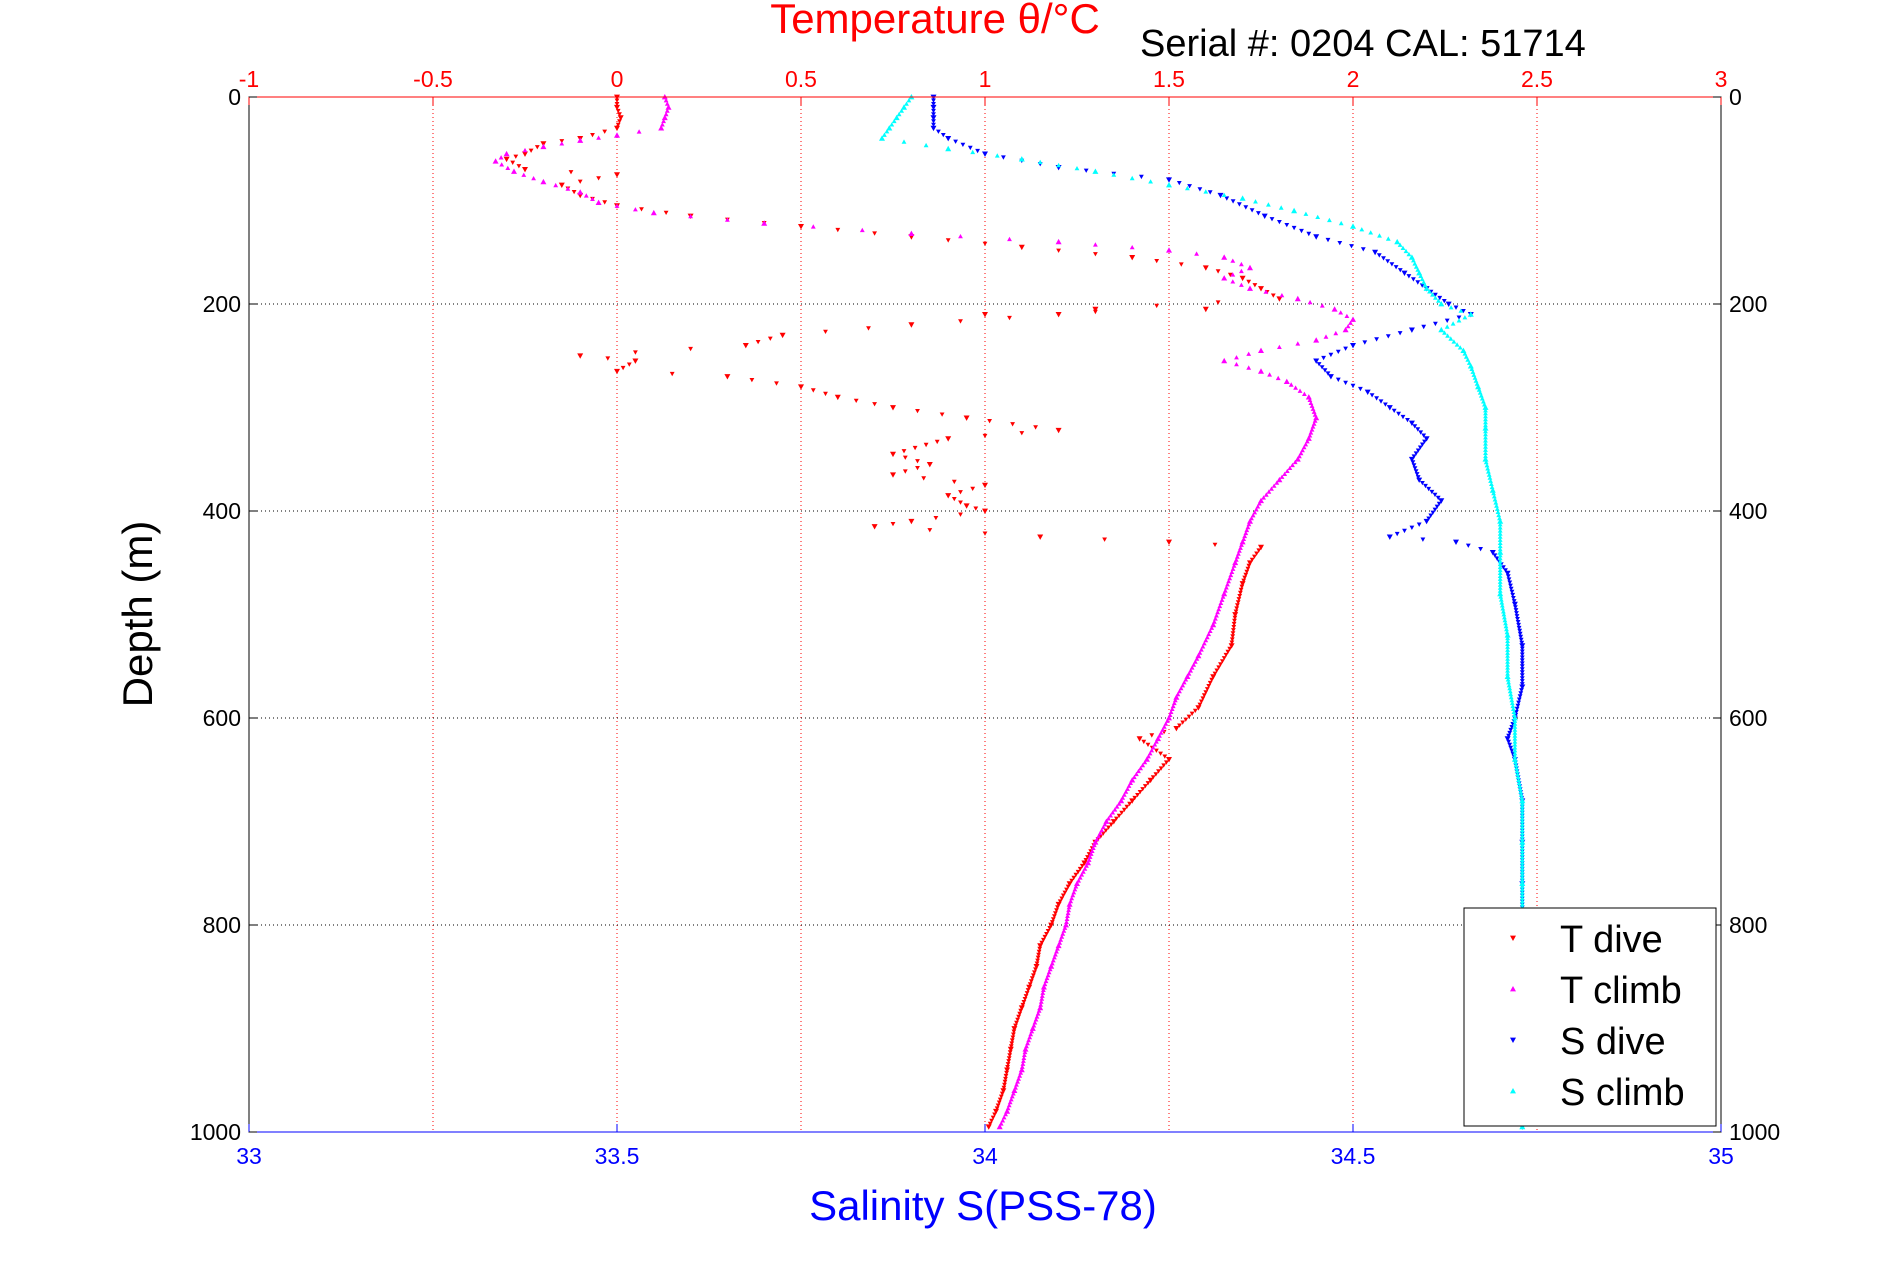 The width and height of the screenshot is (1891, 1262). What do you see at coordinates (1537, 79) in the screenshot?
I see `temperature-tick-label: 2.5` at bounding box center [1537, 79].